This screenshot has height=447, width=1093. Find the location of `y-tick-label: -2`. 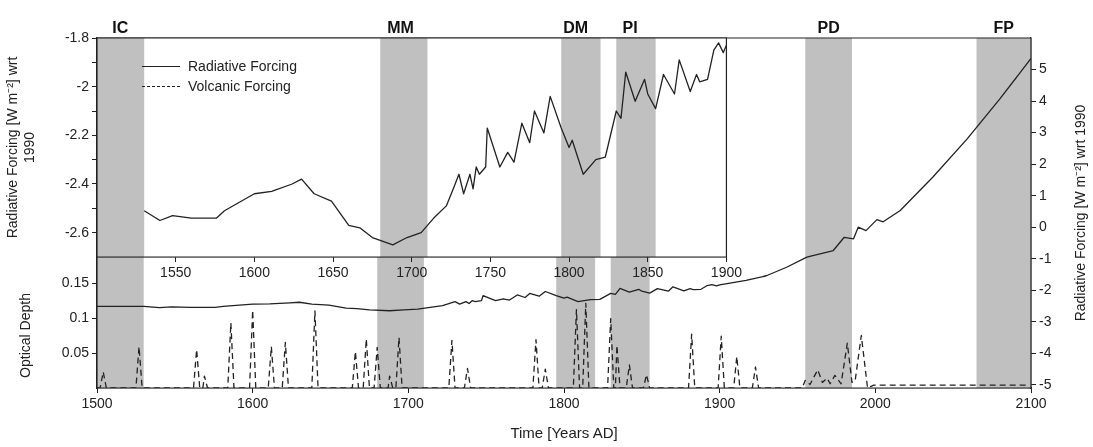

y-tick-label: -2 is located at coordinates (83, 85).